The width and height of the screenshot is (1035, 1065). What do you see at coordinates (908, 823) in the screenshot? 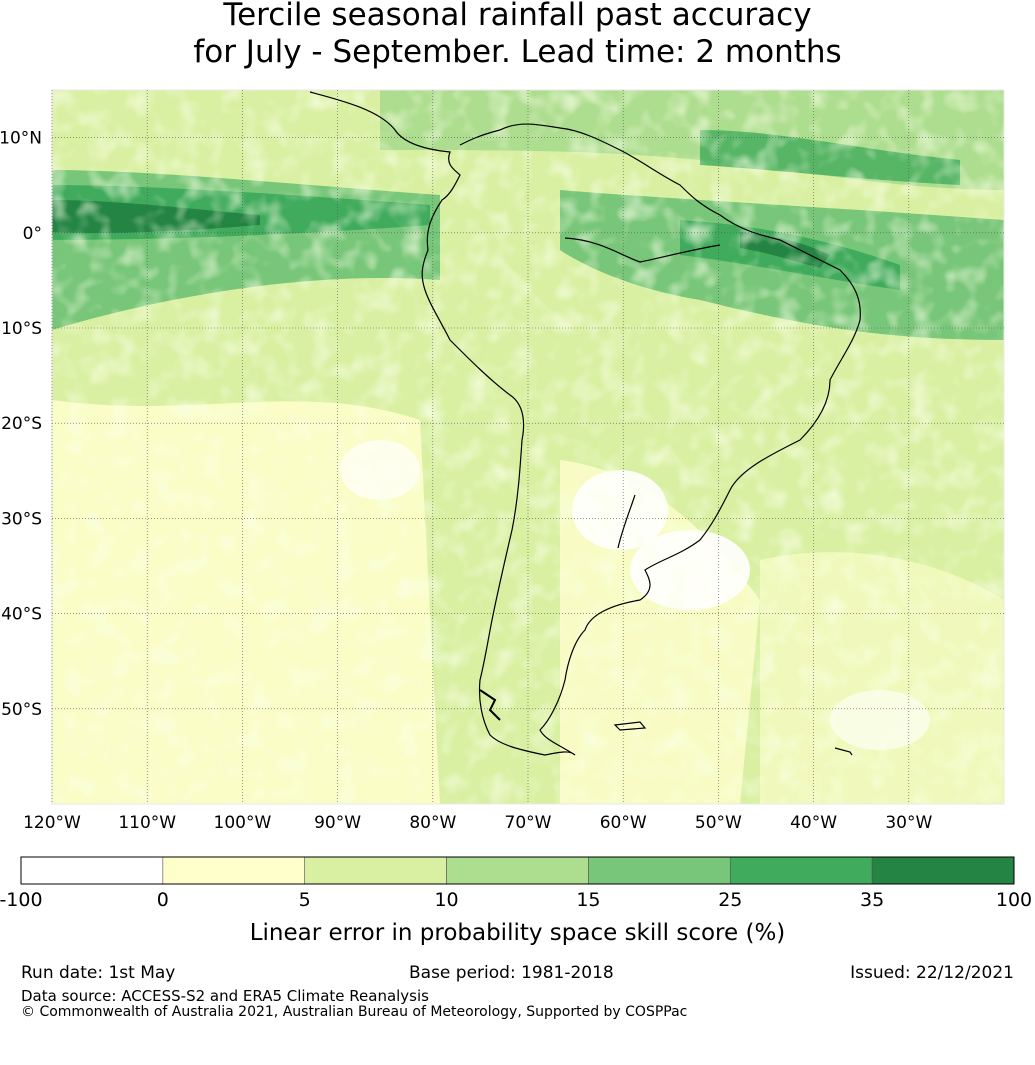
I see `lon-label: 30°W` at bounding box center [908, 823].